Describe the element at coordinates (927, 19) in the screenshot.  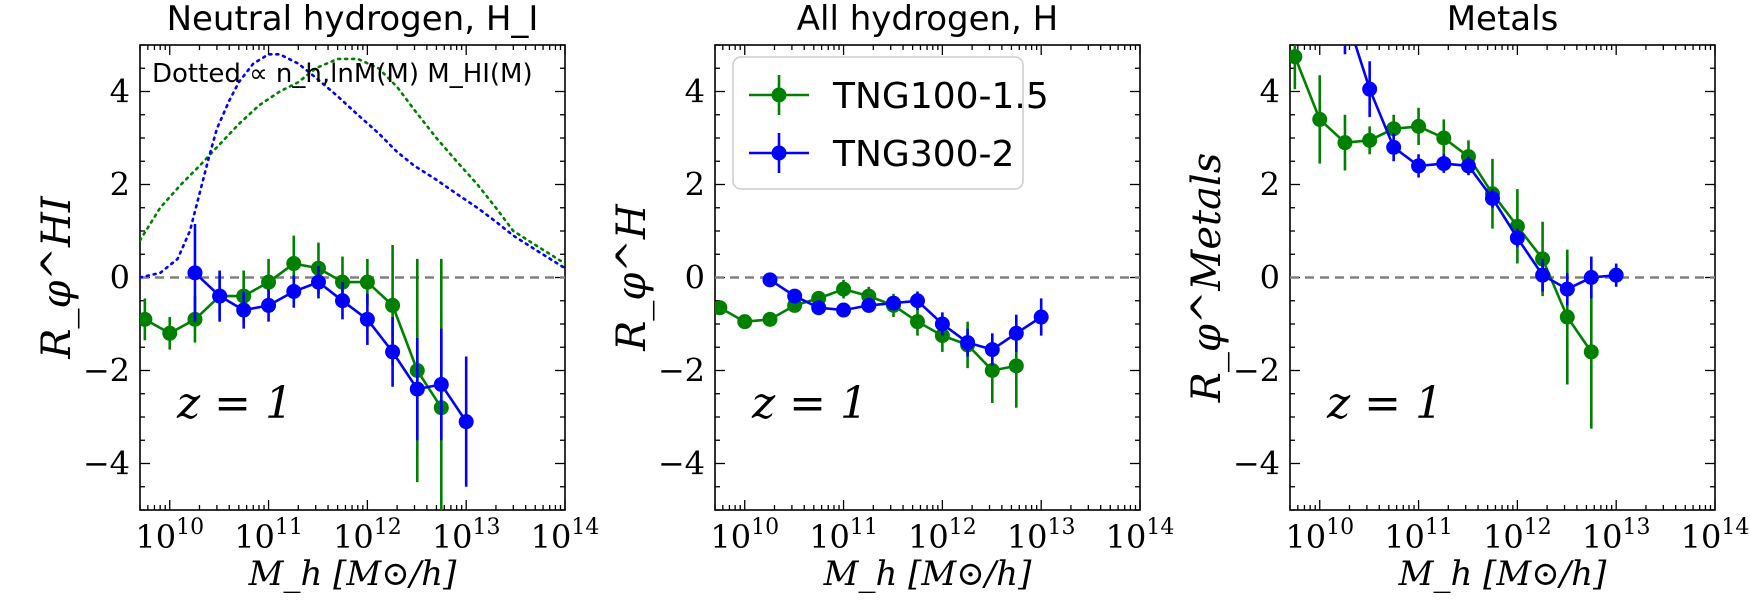
I see `panel-title: All hydrogen, H` at that location.